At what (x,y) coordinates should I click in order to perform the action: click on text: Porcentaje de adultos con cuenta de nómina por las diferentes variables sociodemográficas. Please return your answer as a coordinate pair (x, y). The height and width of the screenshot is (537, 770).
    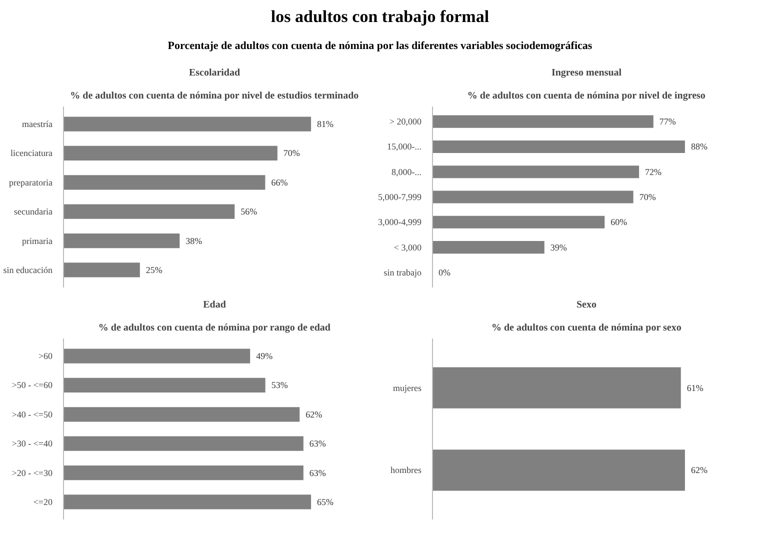
    Looking at the image, I should click on (380, 46).